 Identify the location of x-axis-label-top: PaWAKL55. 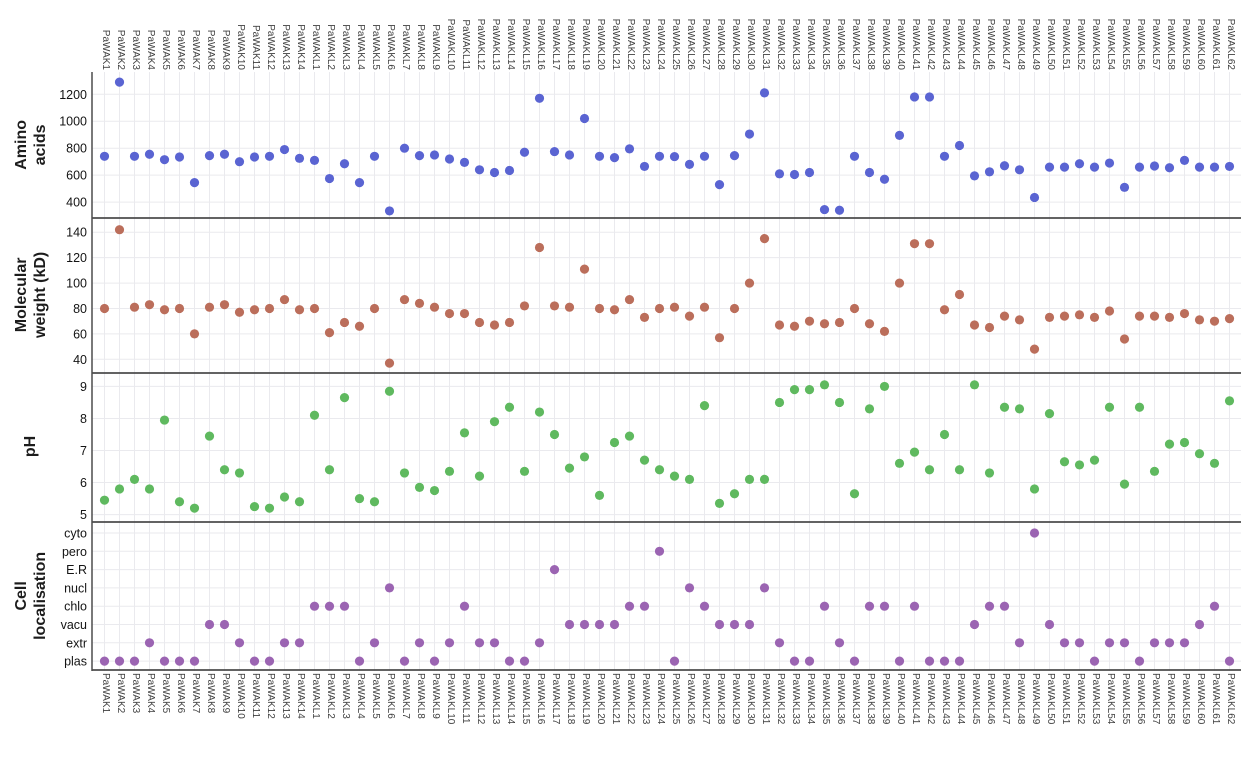
(1125, 44).